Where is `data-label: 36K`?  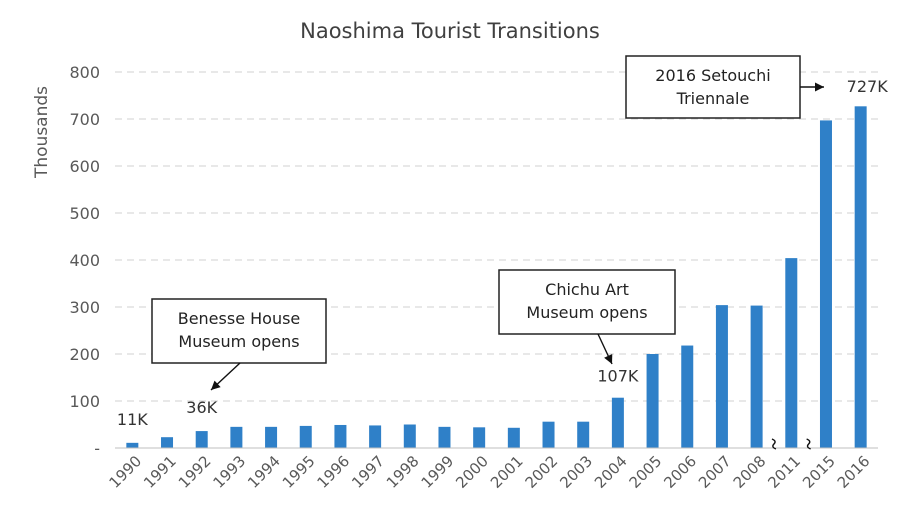
data-label: 36K is located at coordinates (201, 407).